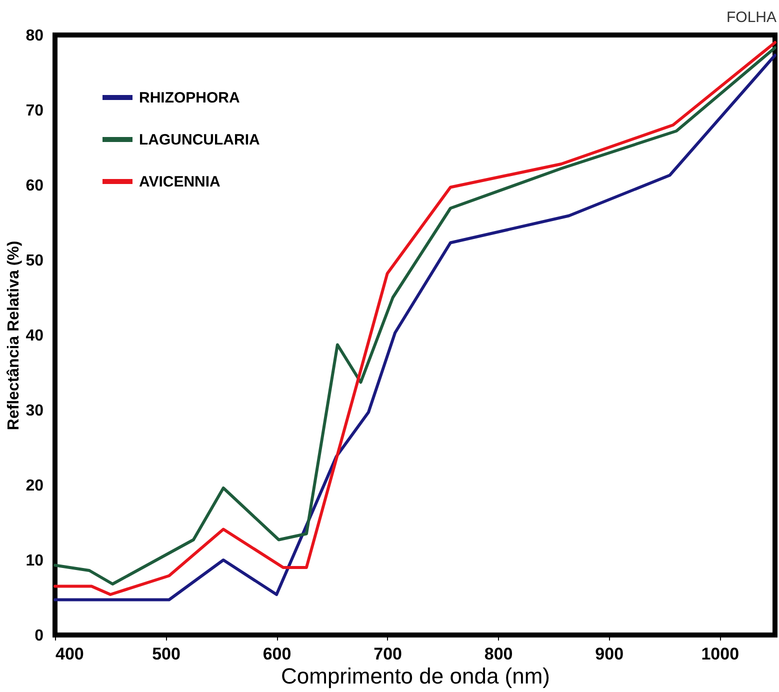  I want to click on legend-label: RHIZOPHORA, so click(189, 98).